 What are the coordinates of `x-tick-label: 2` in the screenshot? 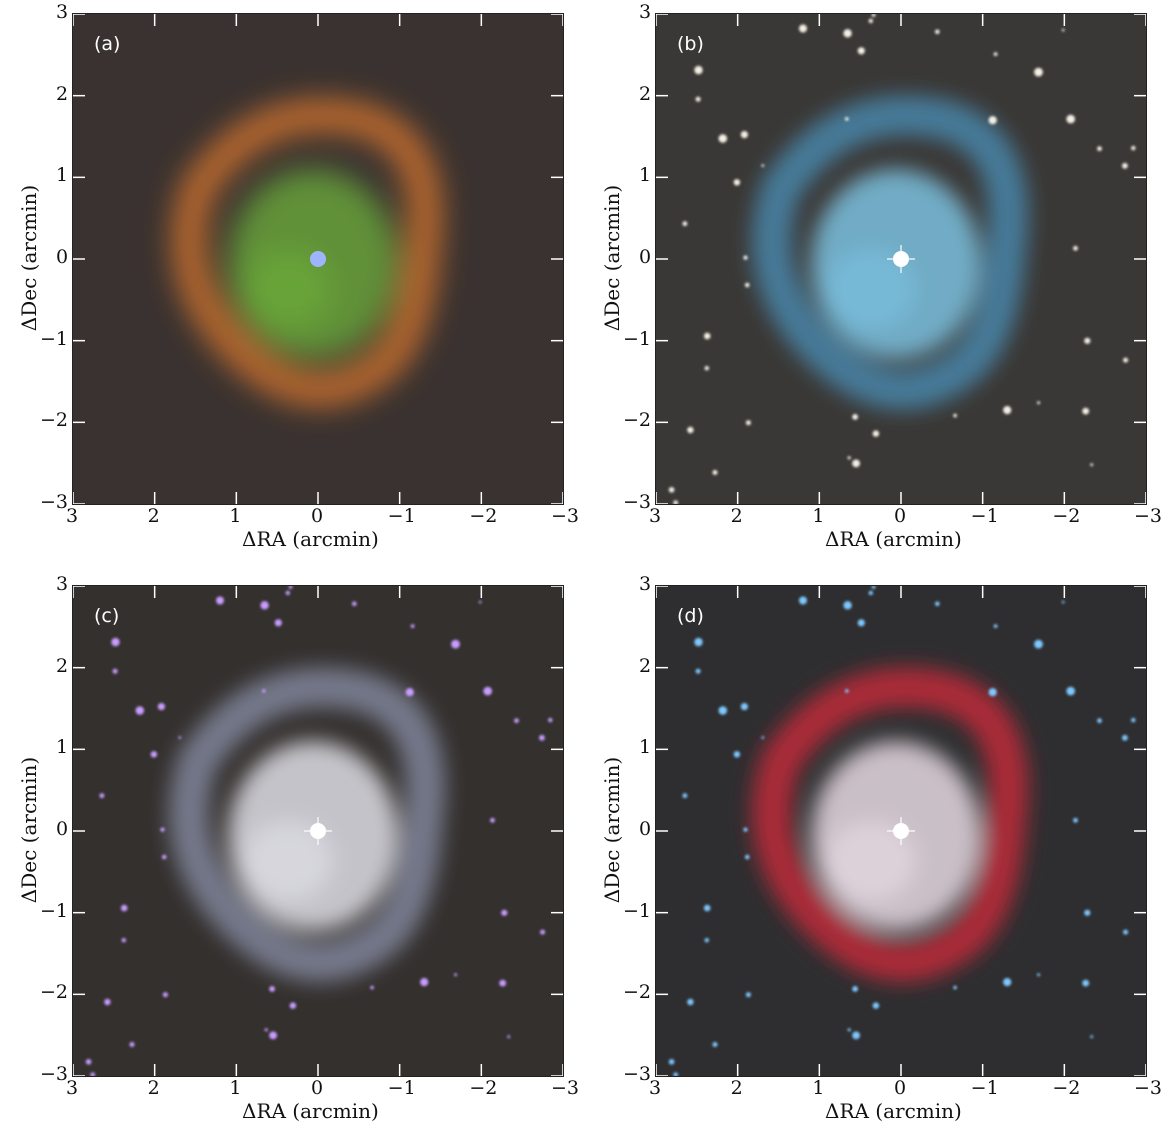 It's located at (153, 516).